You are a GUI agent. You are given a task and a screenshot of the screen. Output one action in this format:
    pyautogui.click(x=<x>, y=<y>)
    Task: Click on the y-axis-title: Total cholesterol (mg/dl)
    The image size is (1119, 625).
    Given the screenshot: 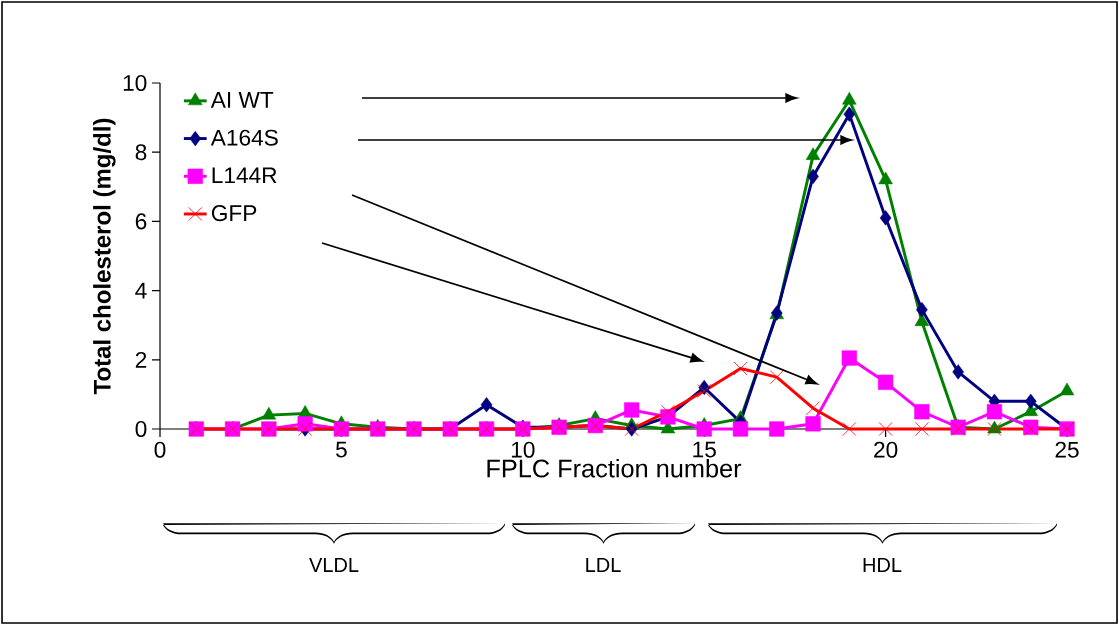 What is the action you would take?
    pyautogui.click(x=104, y=256)
    